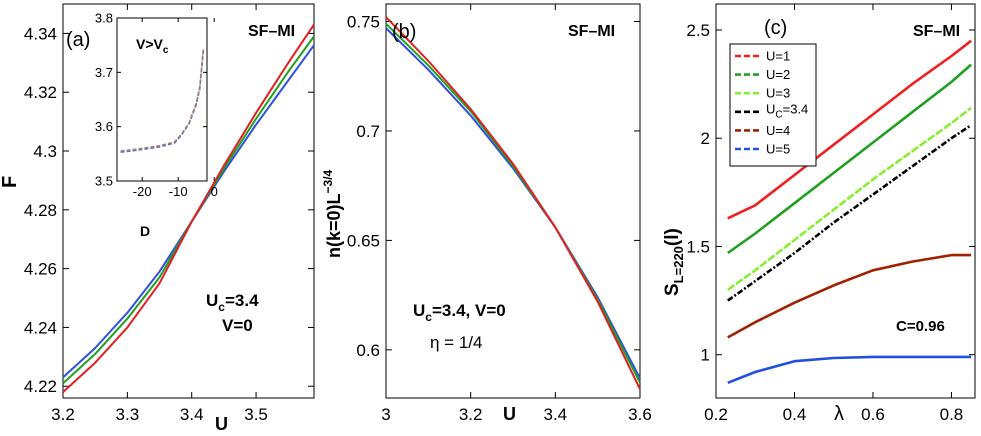  I want to click on y-tick-label: 2, so click(705, 138).